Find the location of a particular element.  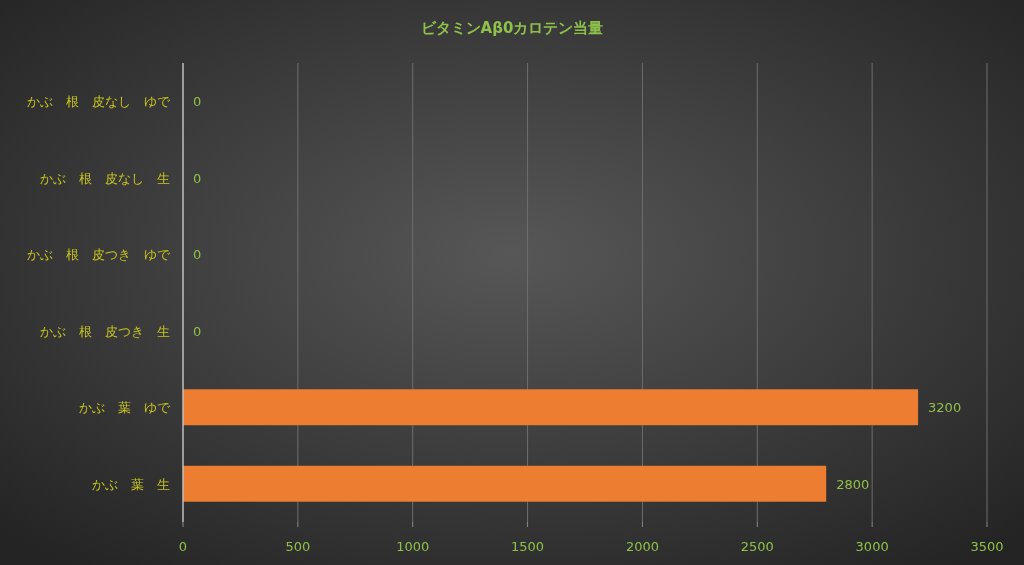

data-label: 3200 is located at coordinates (945, 408).